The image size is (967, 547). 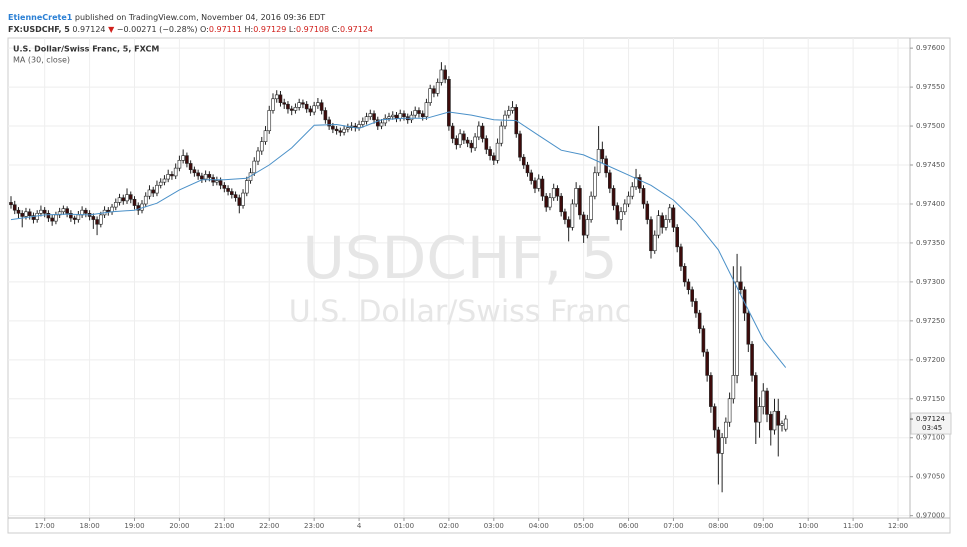 I want to click on x-tick-label: 04:00, so click(x=539, y=526).